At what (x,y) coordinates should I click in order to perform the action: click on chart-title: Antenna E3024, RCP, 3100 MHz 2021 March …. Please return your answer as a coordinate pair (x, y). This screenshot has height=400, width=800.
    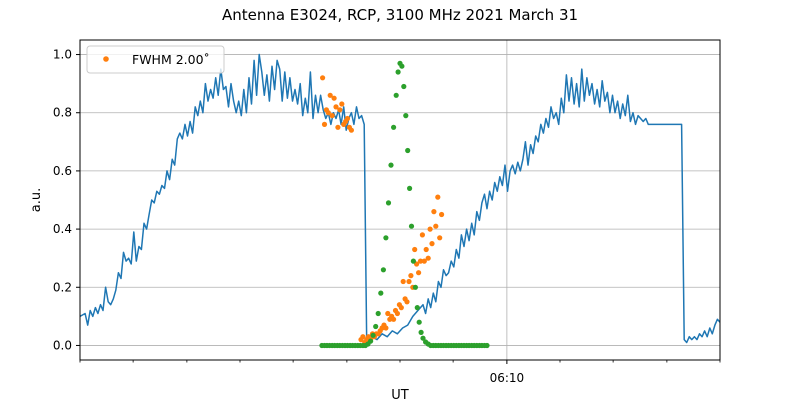
    Looking at the image, I should click on (400, 15).